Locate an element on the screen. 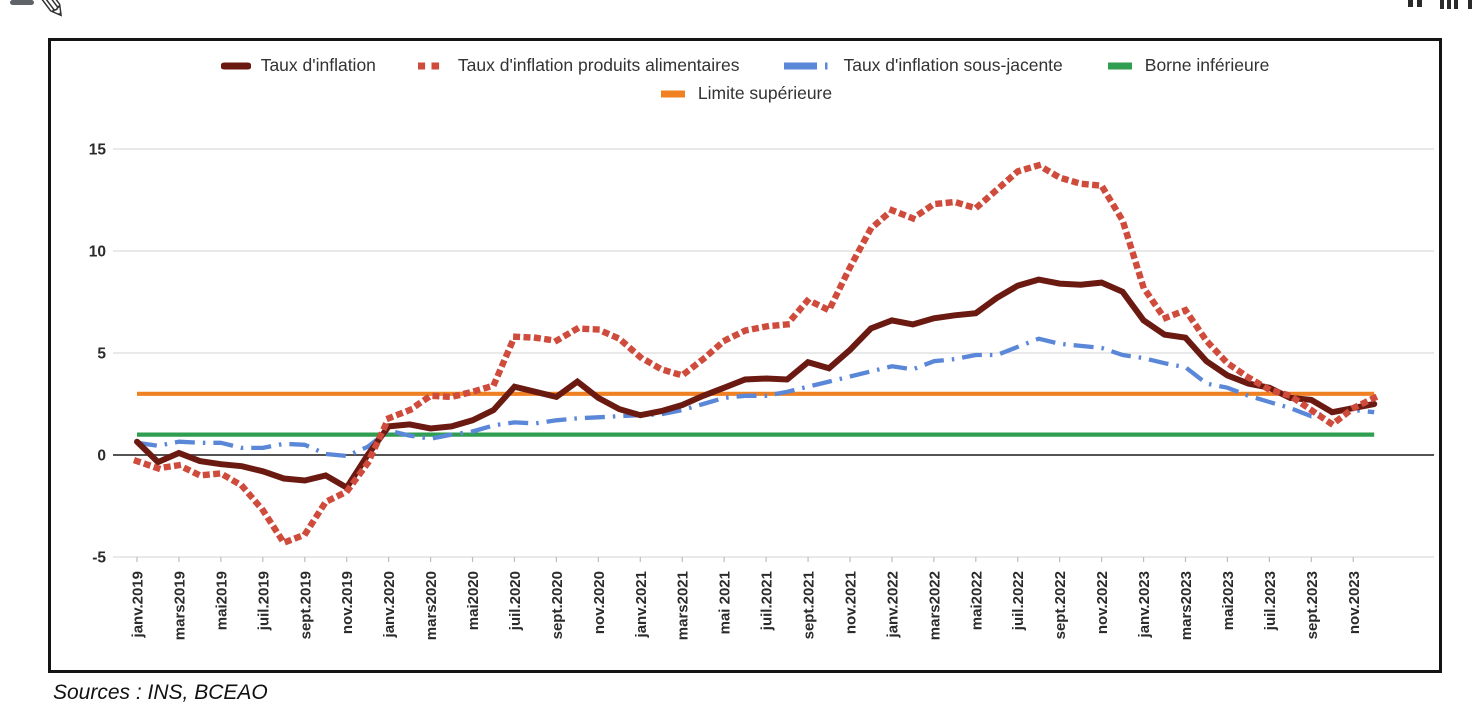 The image size is (1476, 725). x-tick-label: sept.2023 is located at coordinates (1312, 605).